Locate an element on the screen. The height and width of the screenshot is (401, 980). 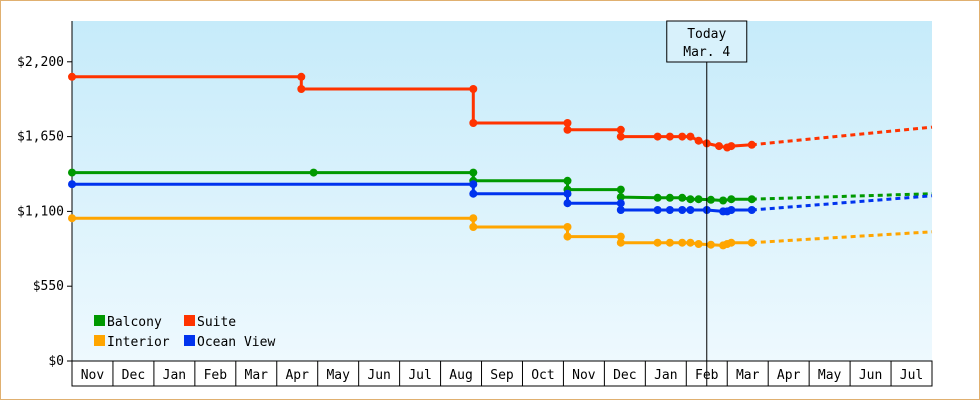
legend-label: Balcony is located at coordinates (134, 322).